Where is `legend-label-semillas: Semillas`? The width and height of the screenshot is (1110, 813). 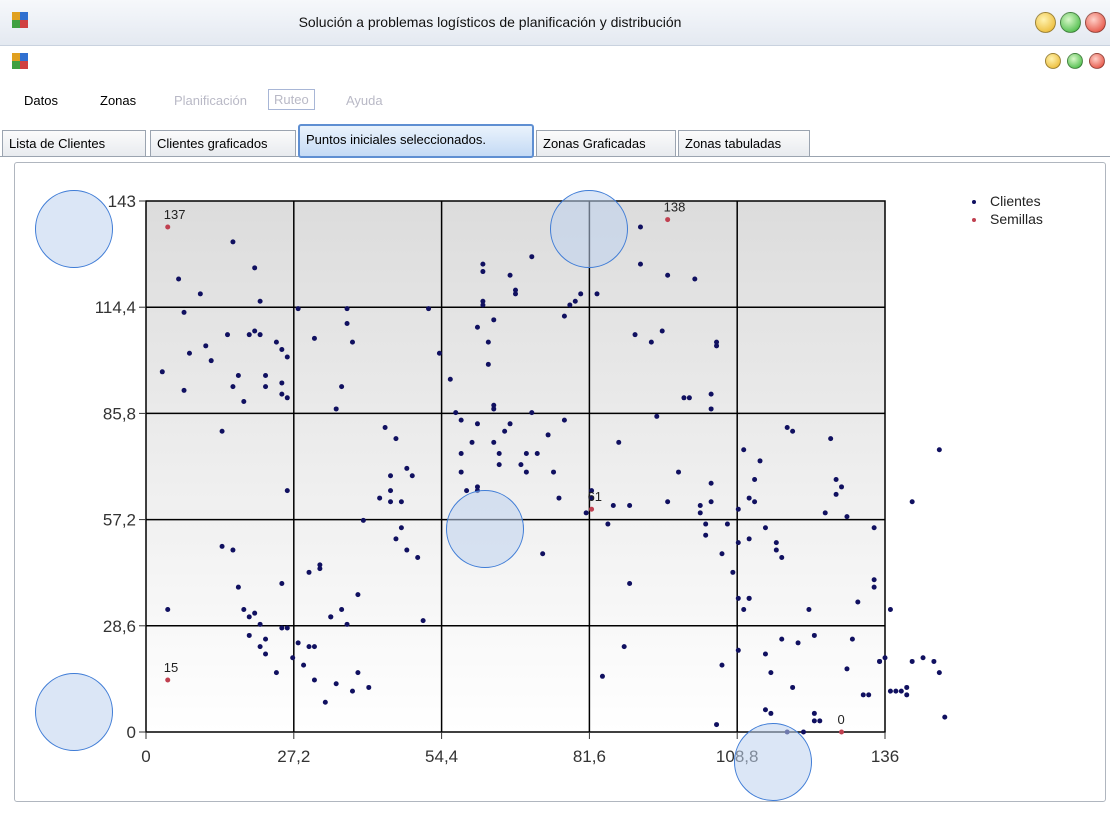 legend-label-semillas: Semillas is located at coordinates (1016, 219).